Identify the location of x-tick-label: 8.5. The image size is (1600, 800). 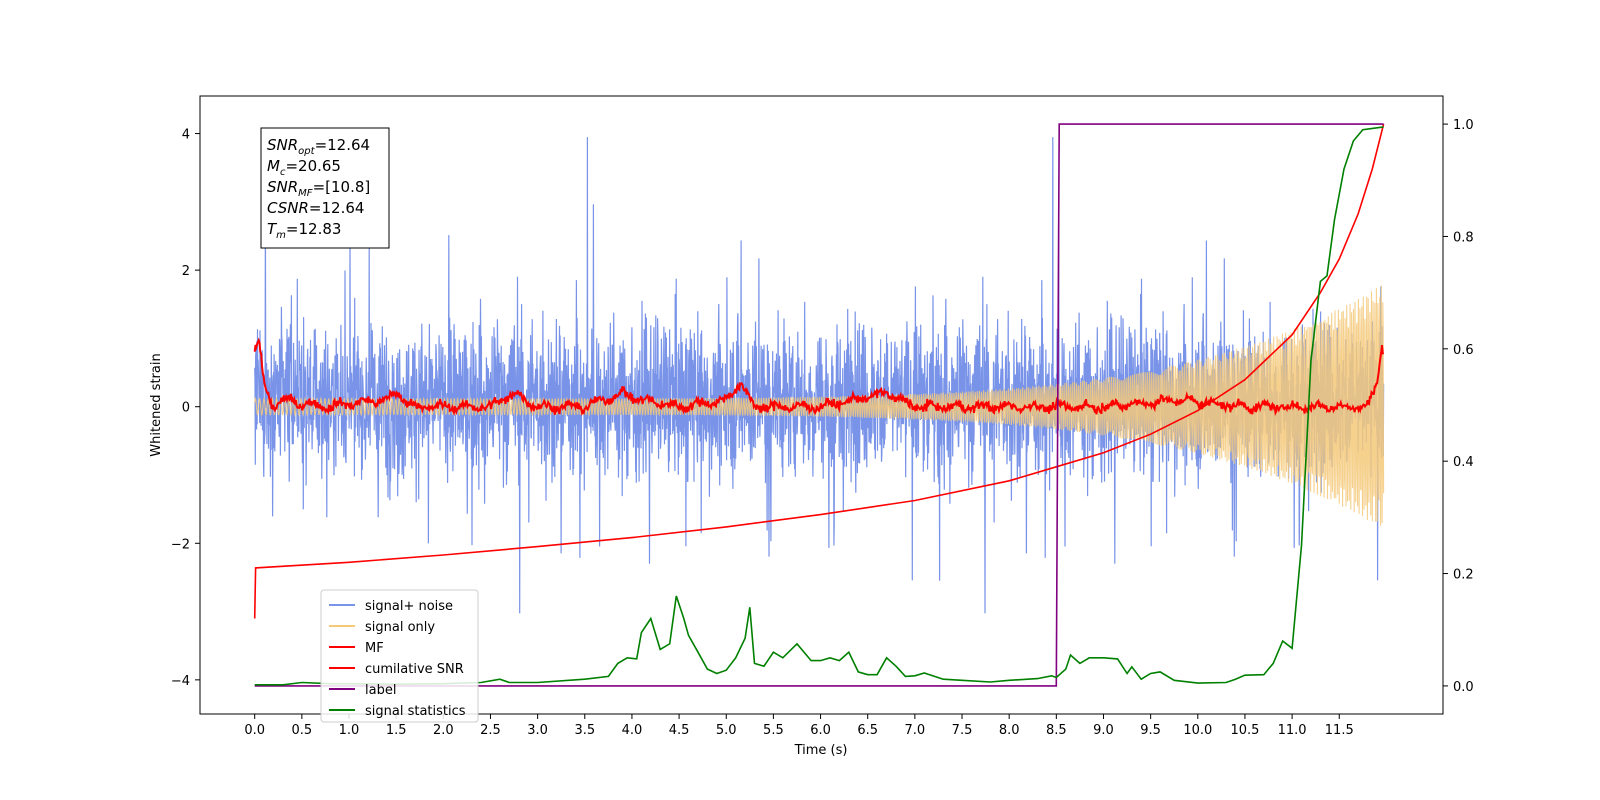
(1056, 730).